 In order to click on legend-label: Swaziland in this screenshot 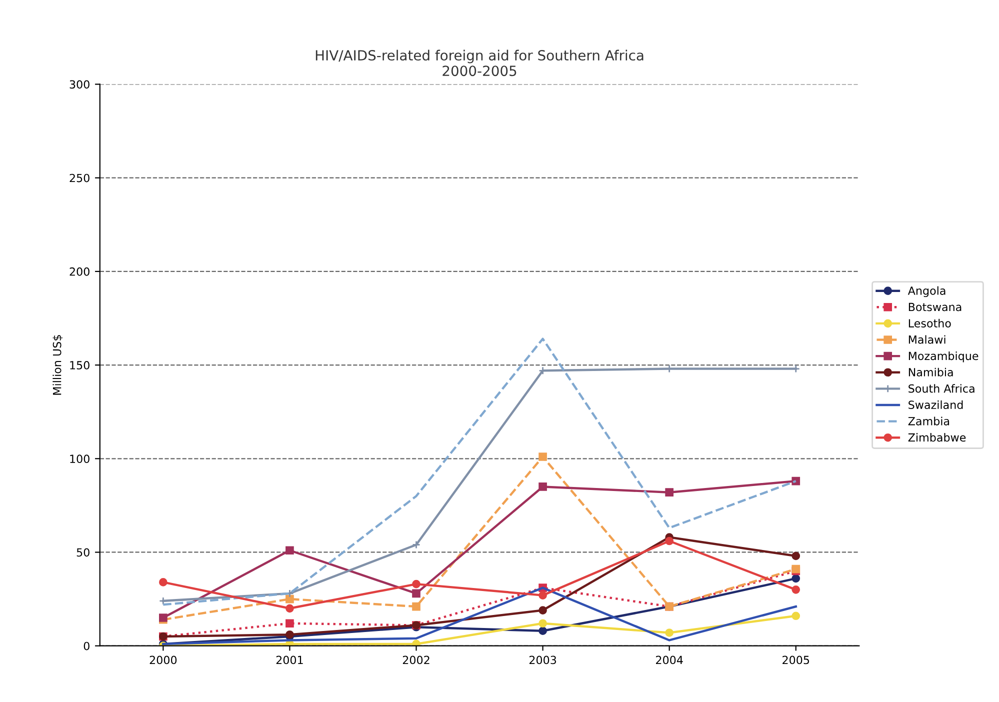, I will do `click(935, 405)`.